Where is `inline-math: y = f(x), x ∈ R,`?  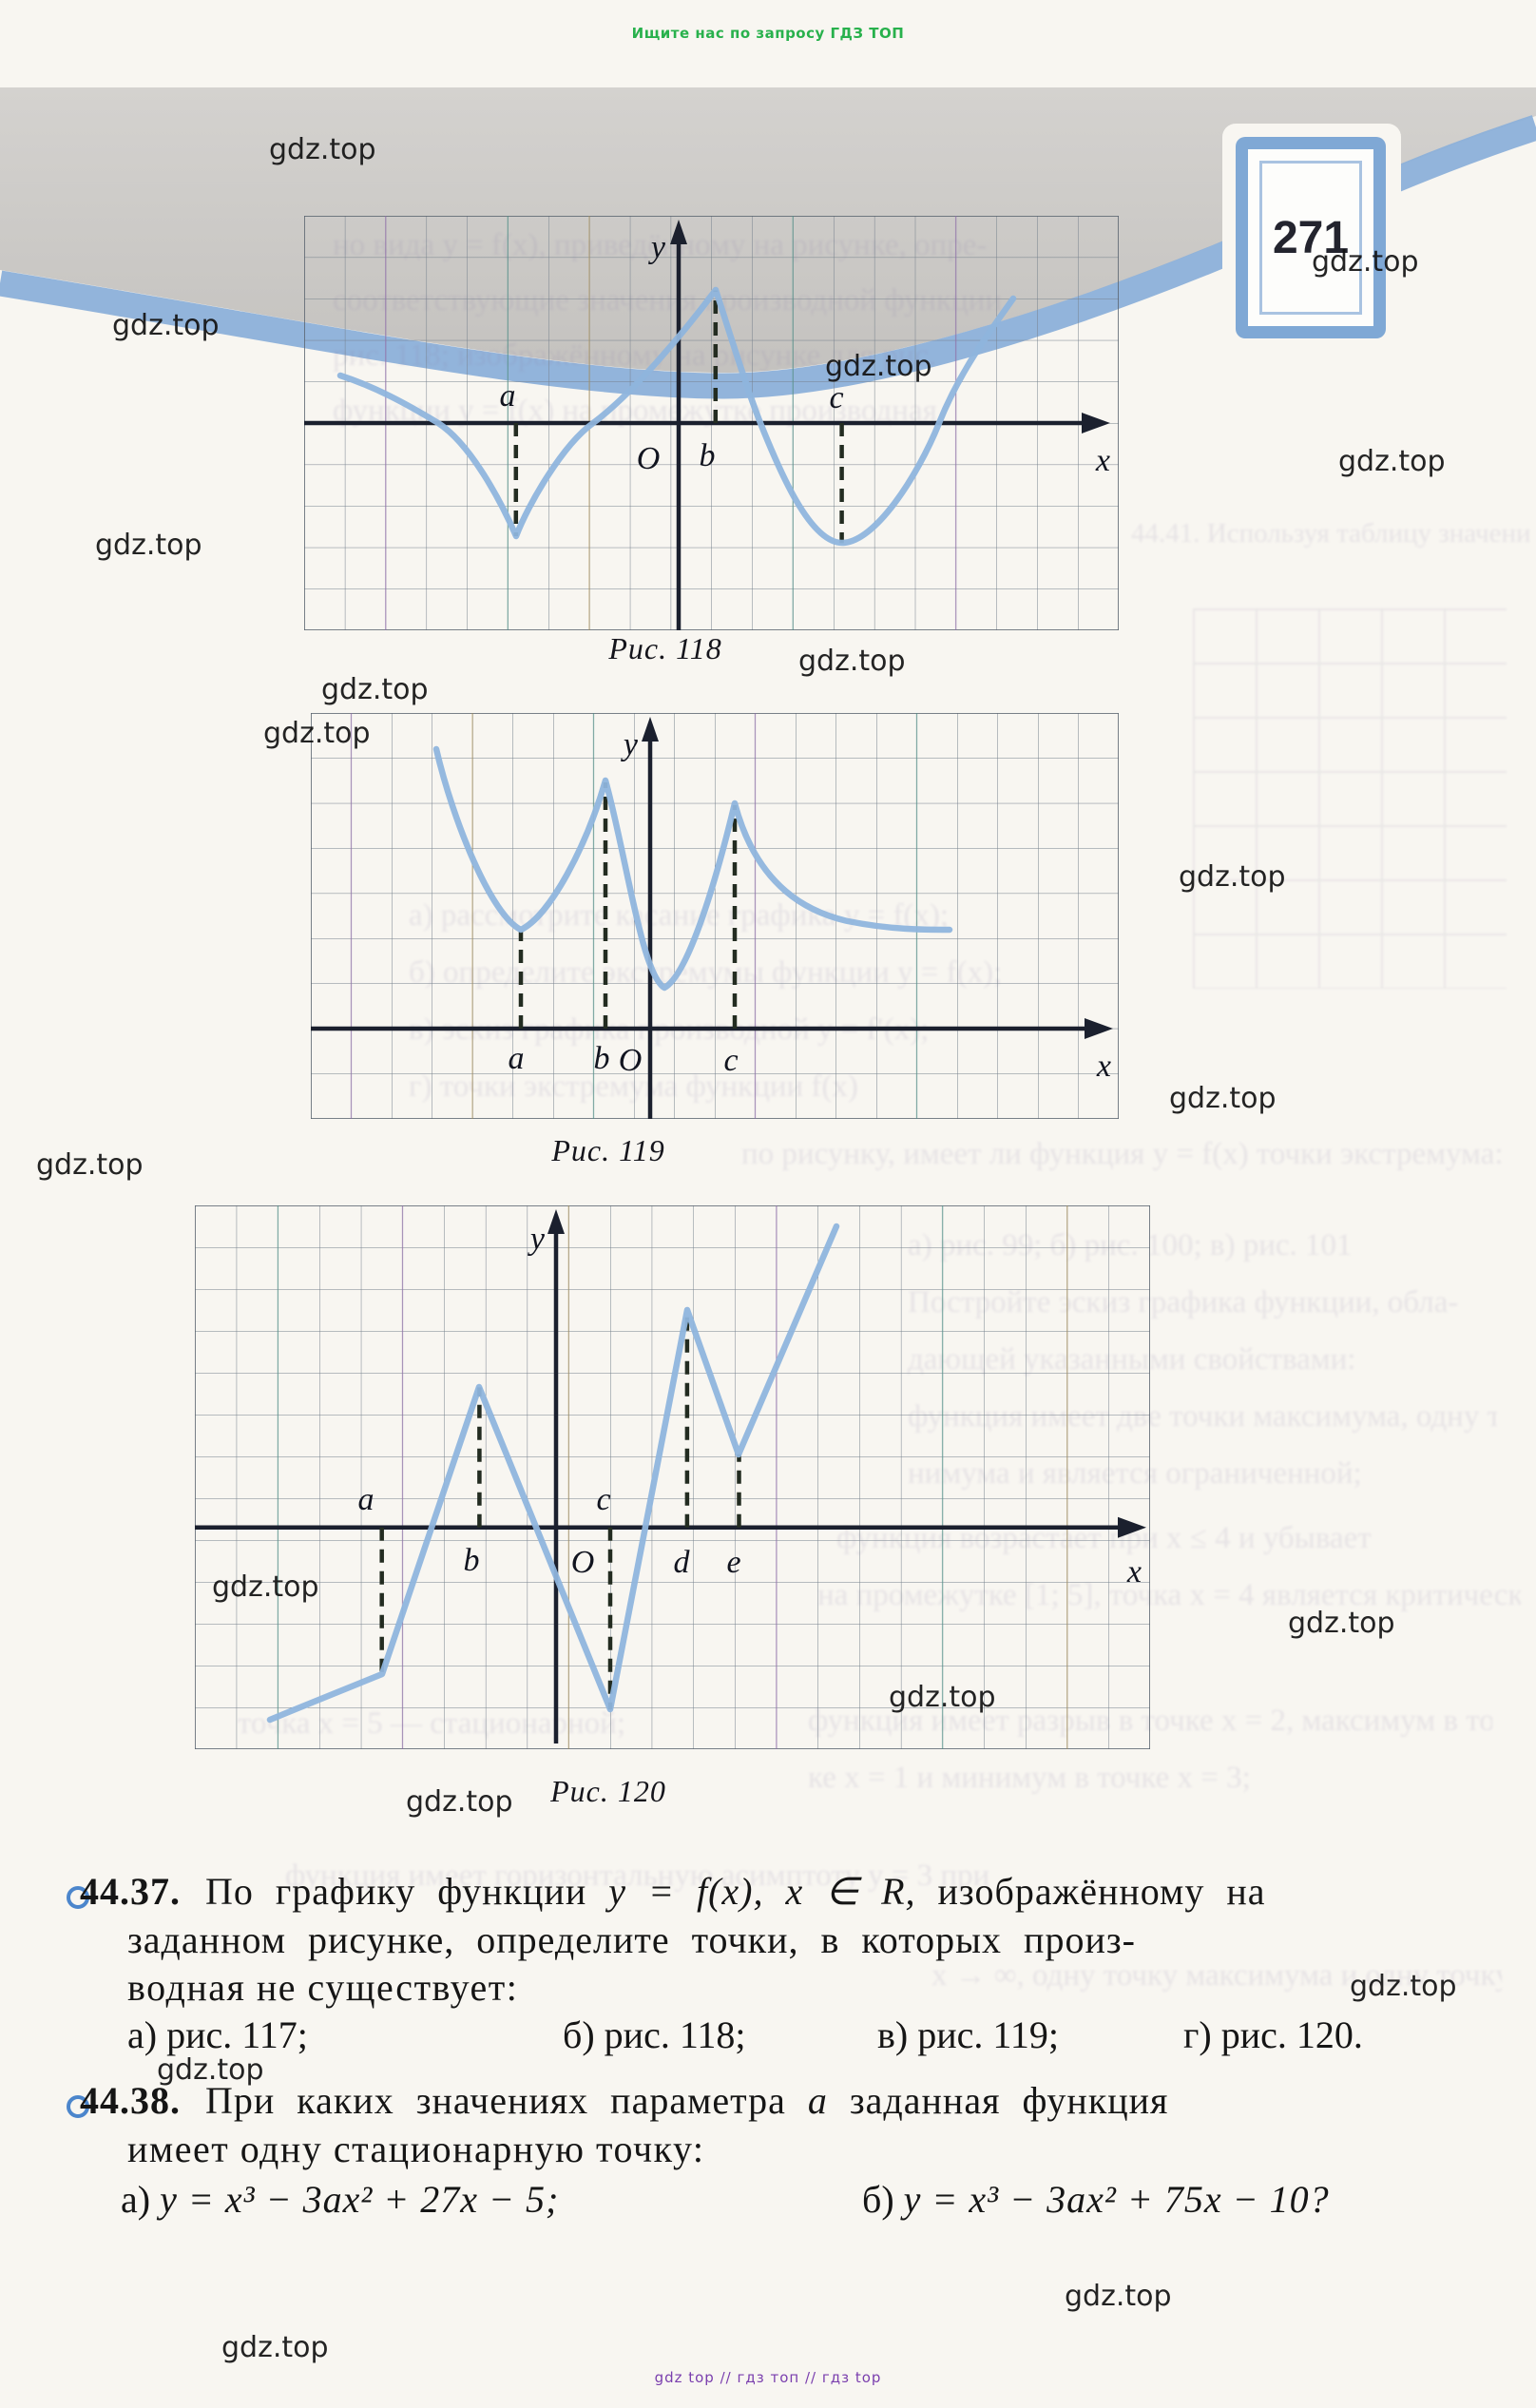 inline-math: y = f(x), x ∈ R, is located at coordinates (762, 1891).